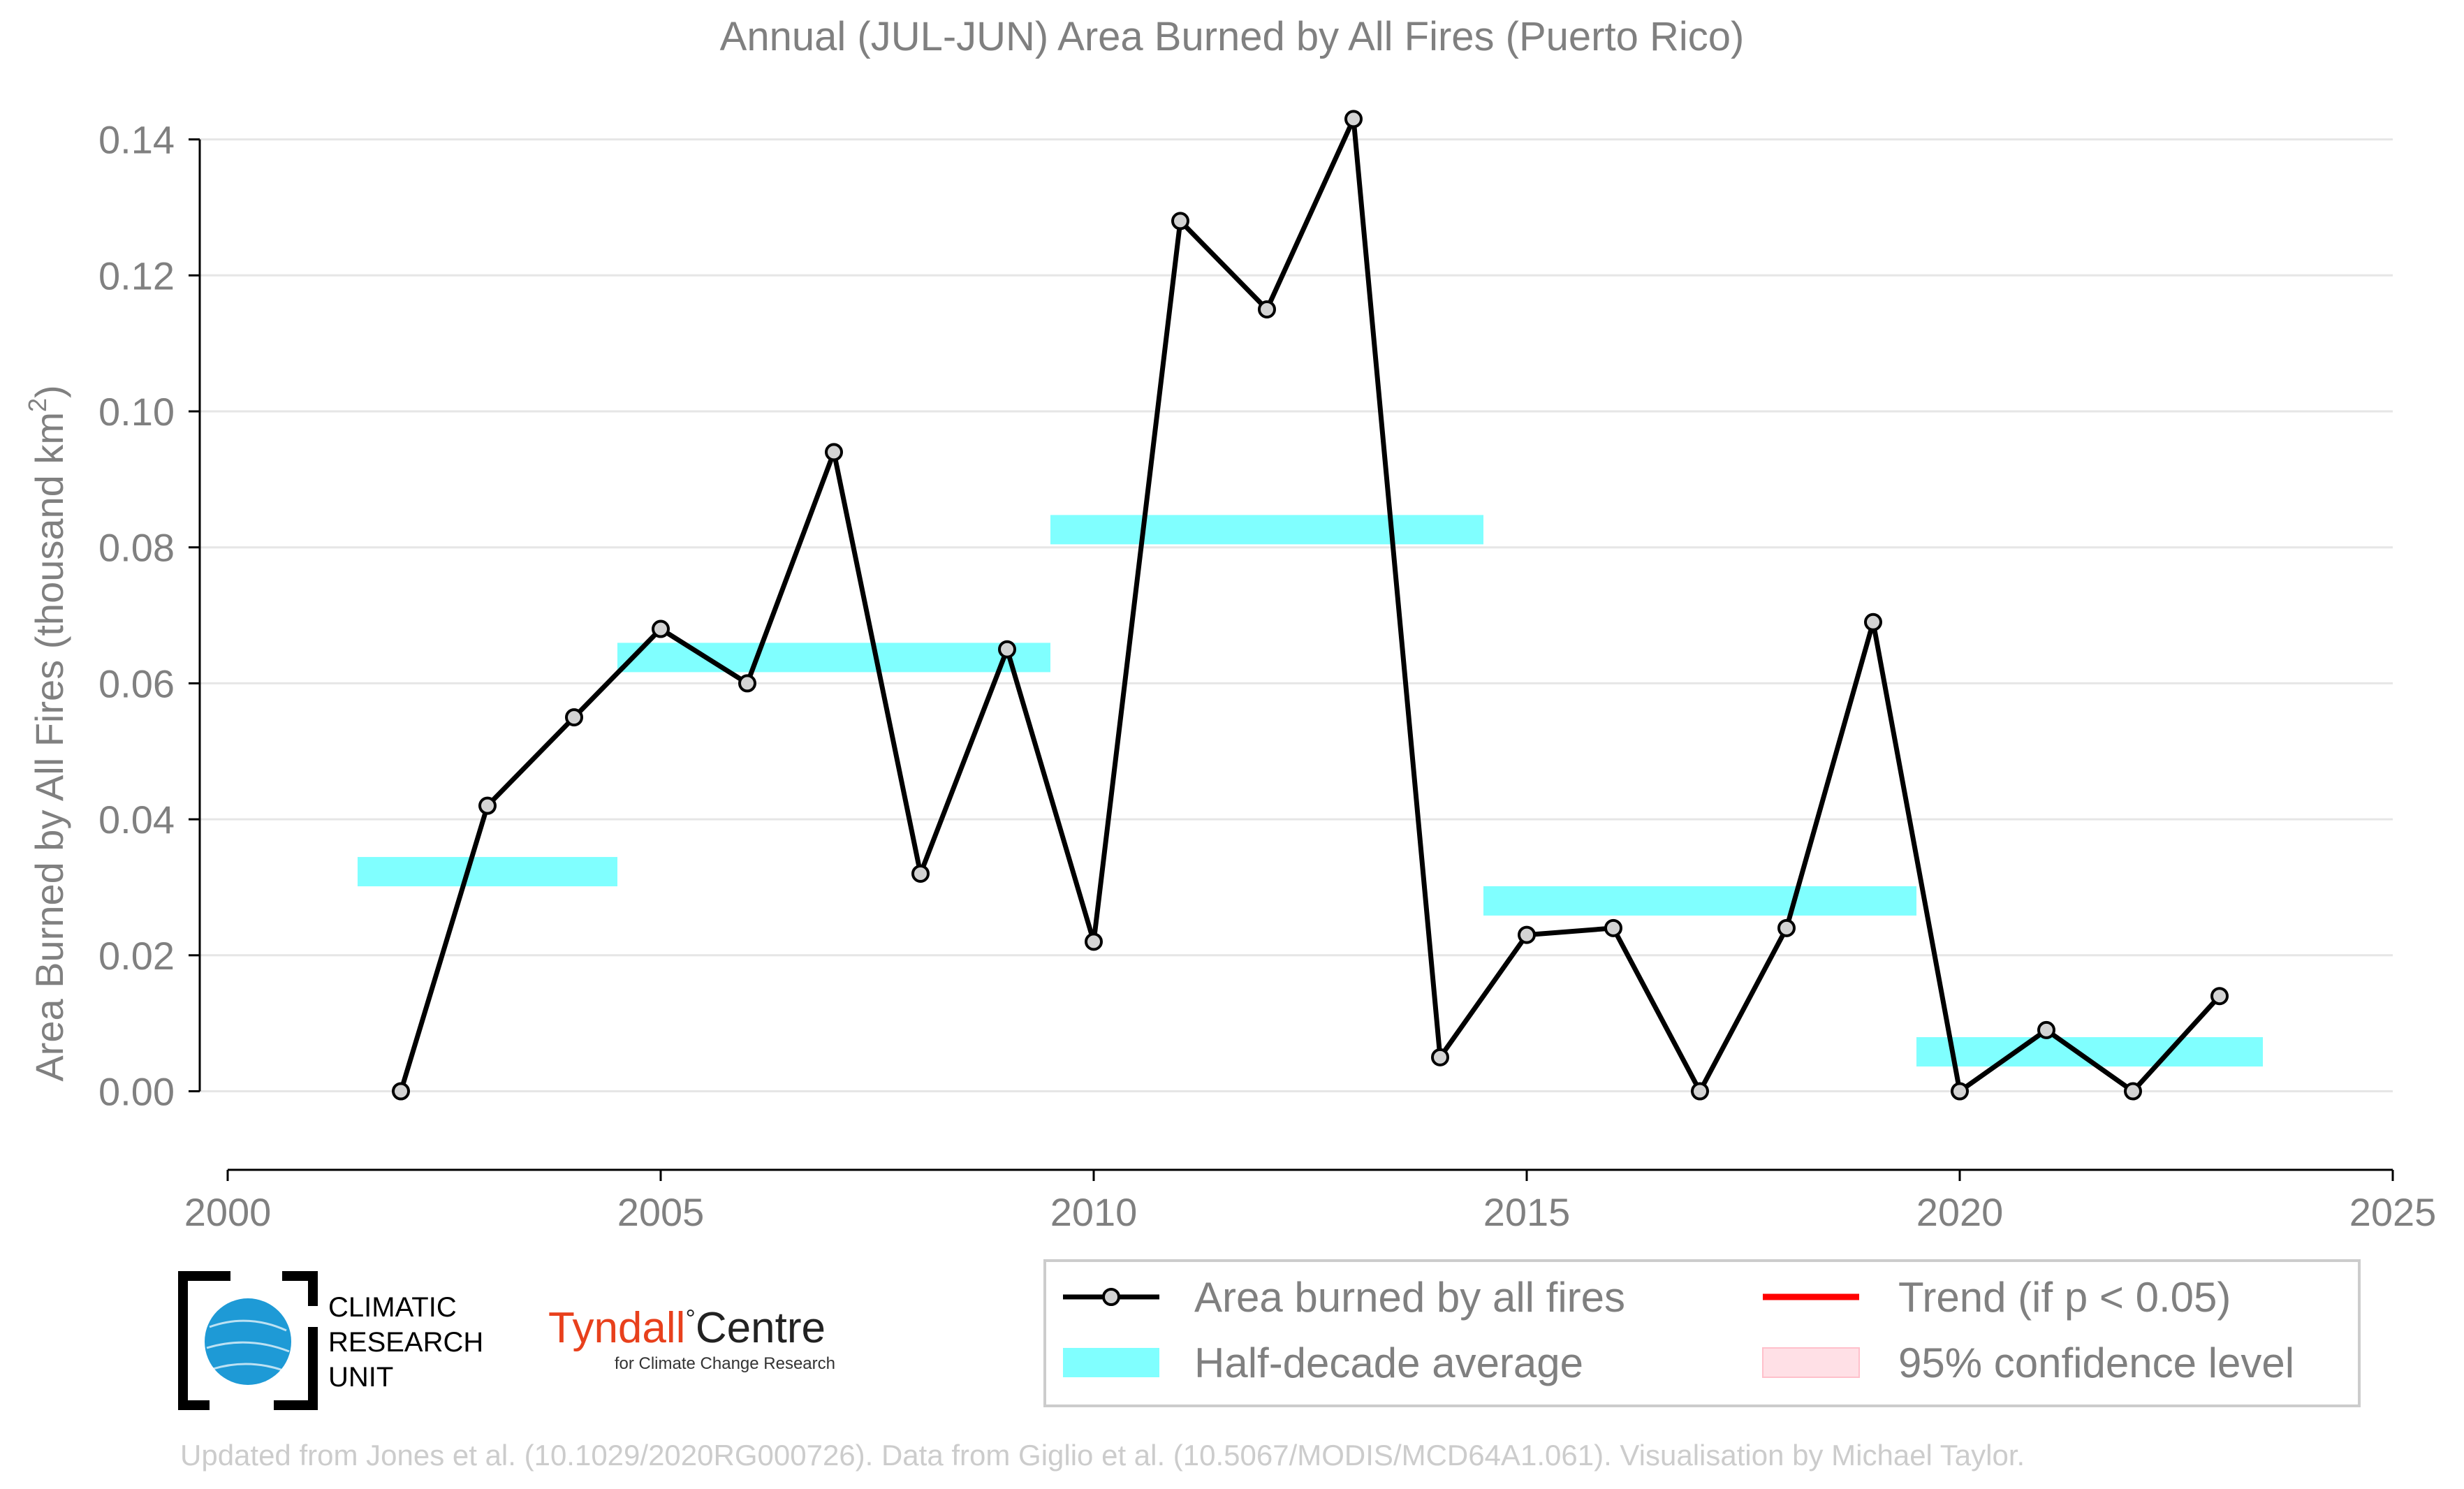 This screenshot has width=2464, height=1489. I want to click on legend-frame, so click(1702, 1333).